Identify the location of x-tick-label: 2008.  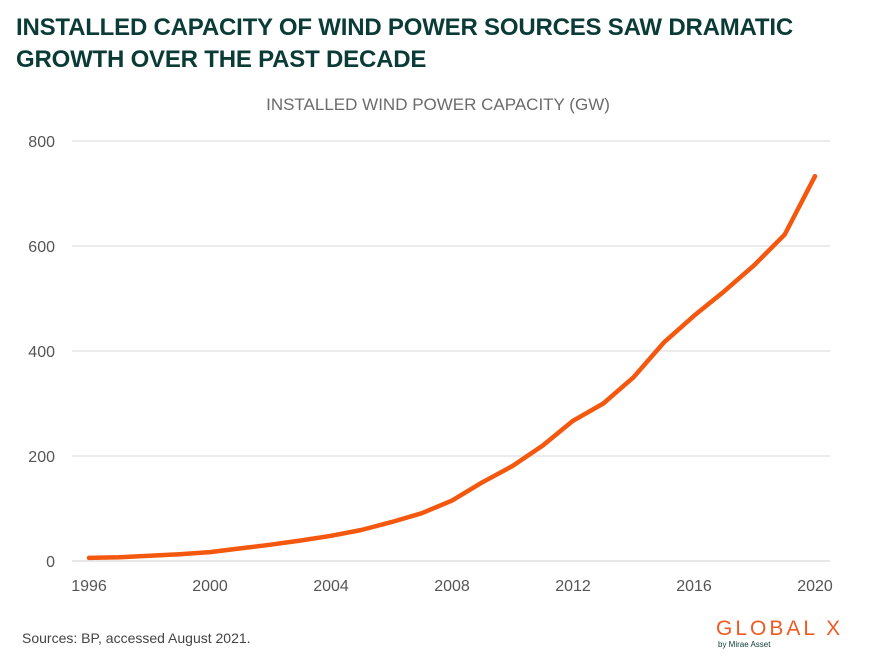
(452, 586).